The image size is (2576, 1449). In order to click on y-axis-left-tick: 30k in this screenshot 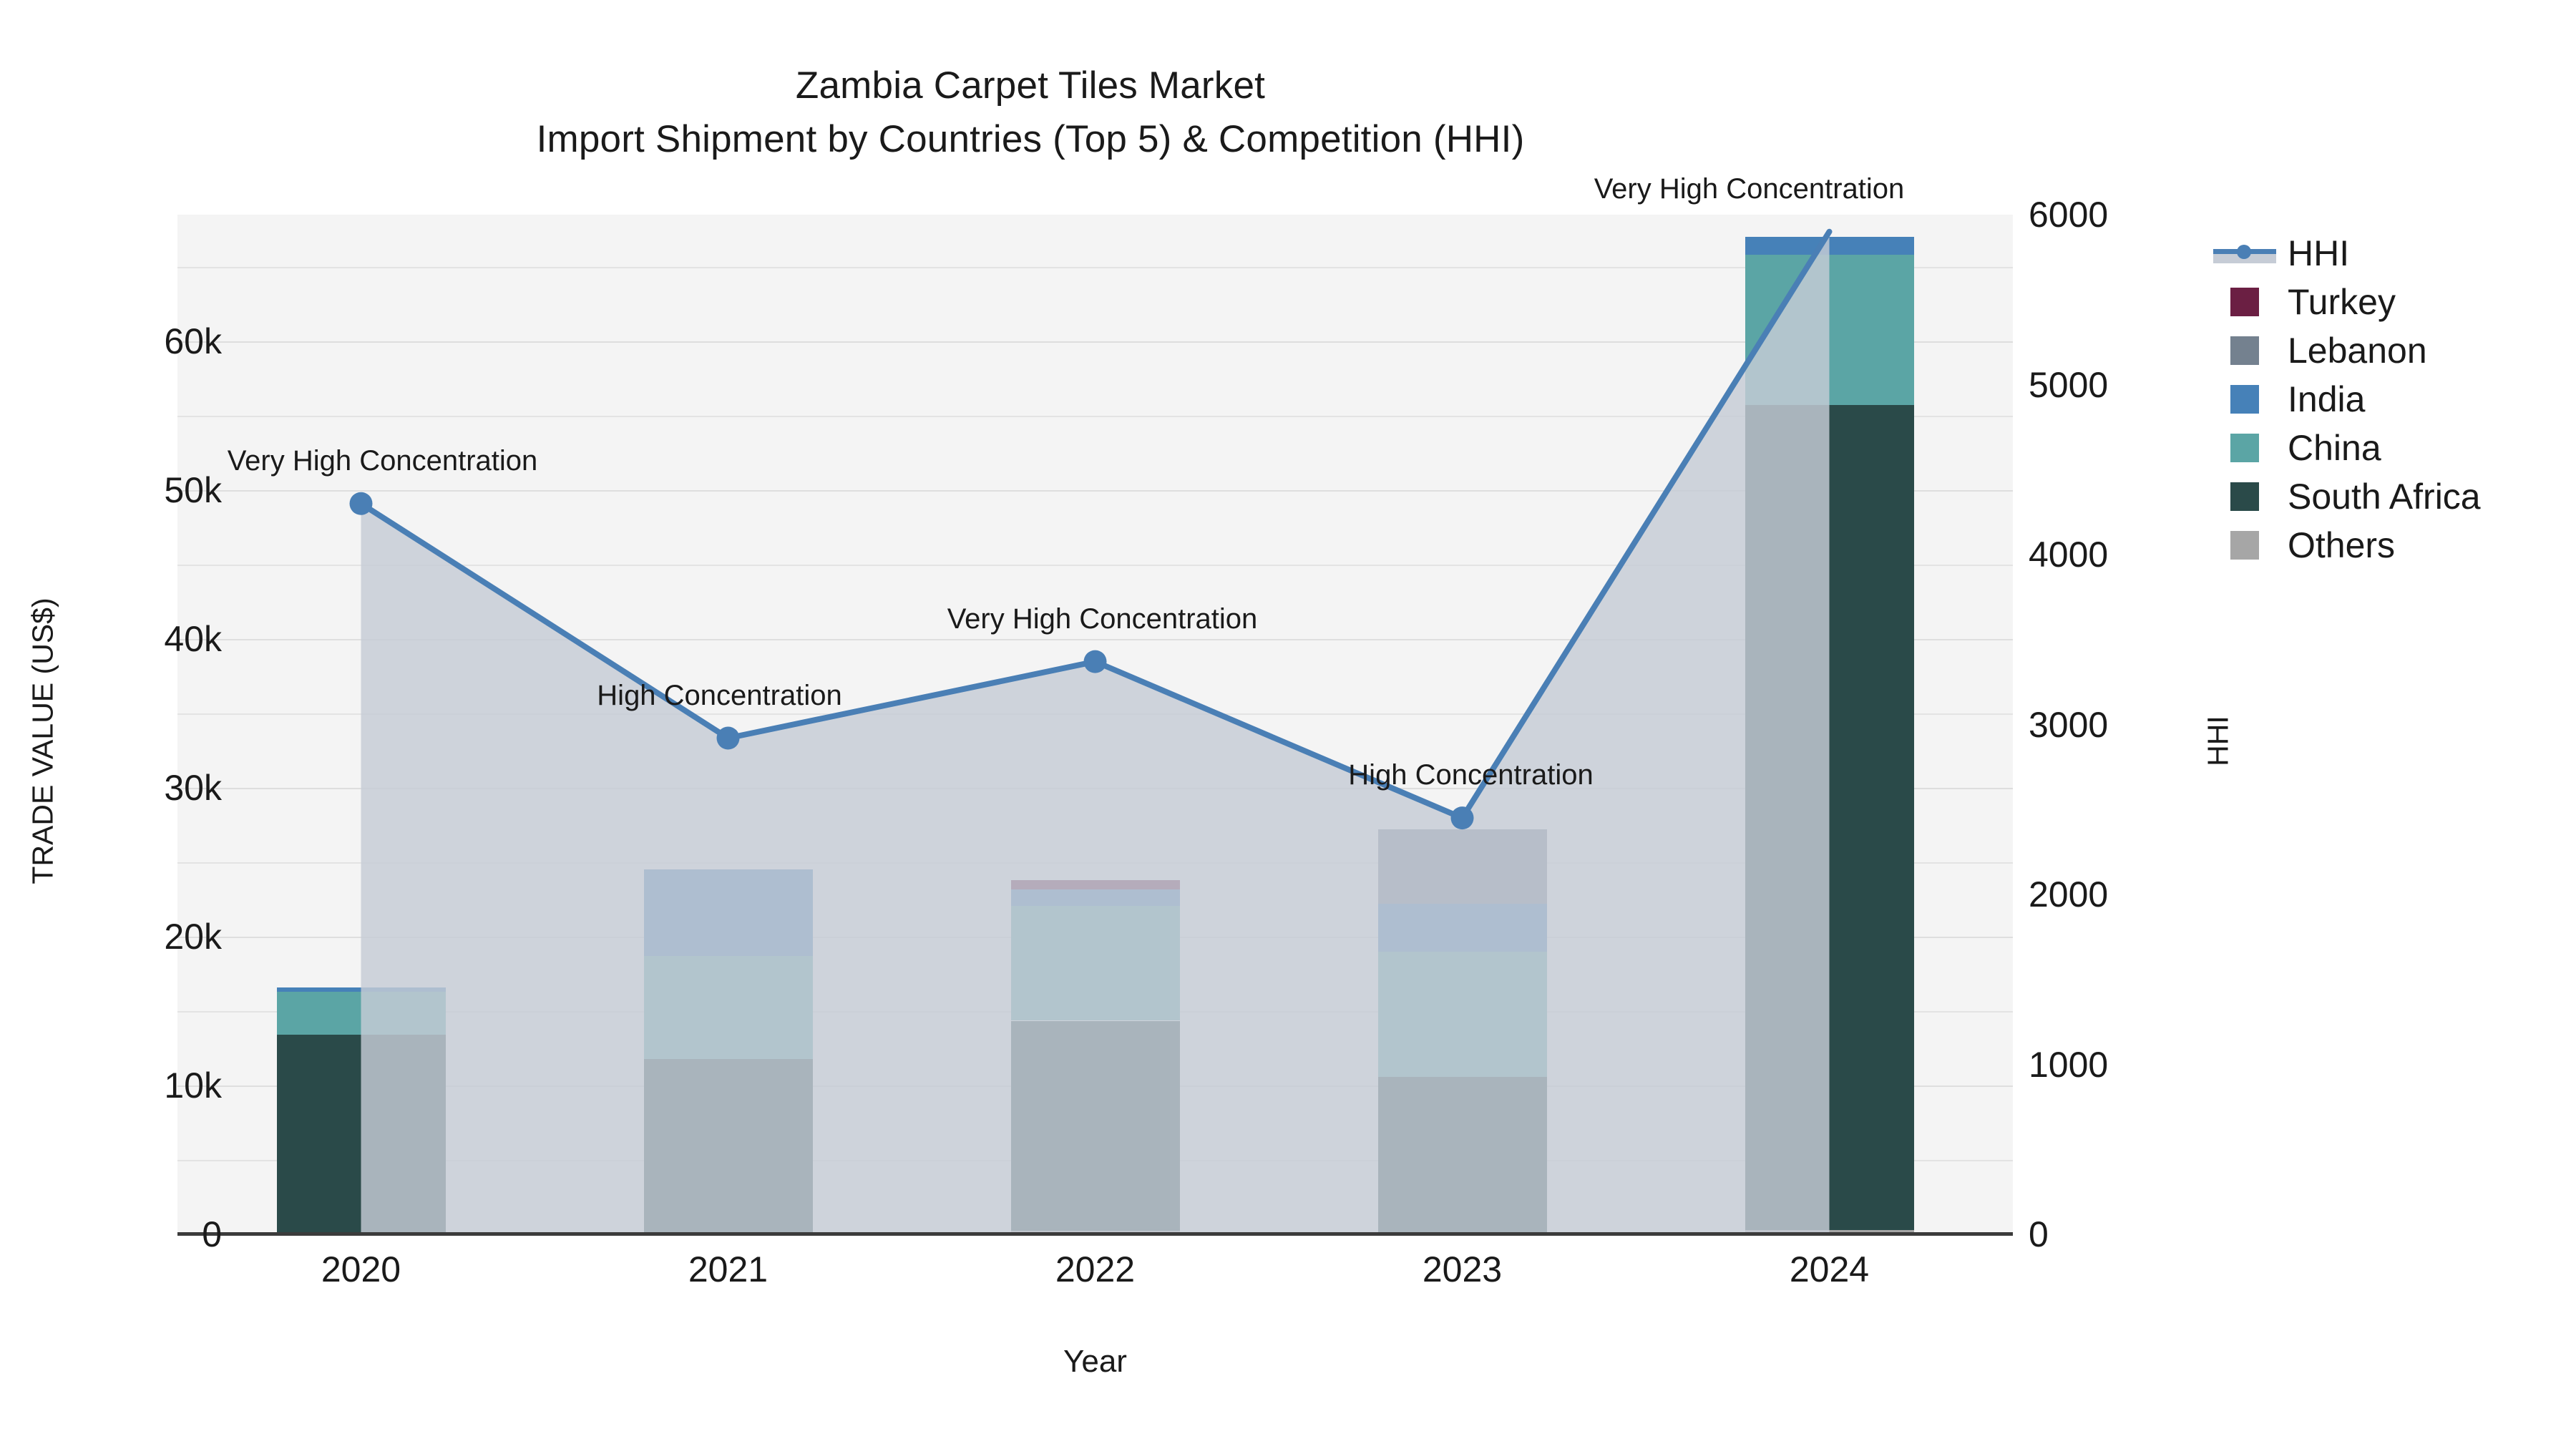, I will do `click(193, 788)`.